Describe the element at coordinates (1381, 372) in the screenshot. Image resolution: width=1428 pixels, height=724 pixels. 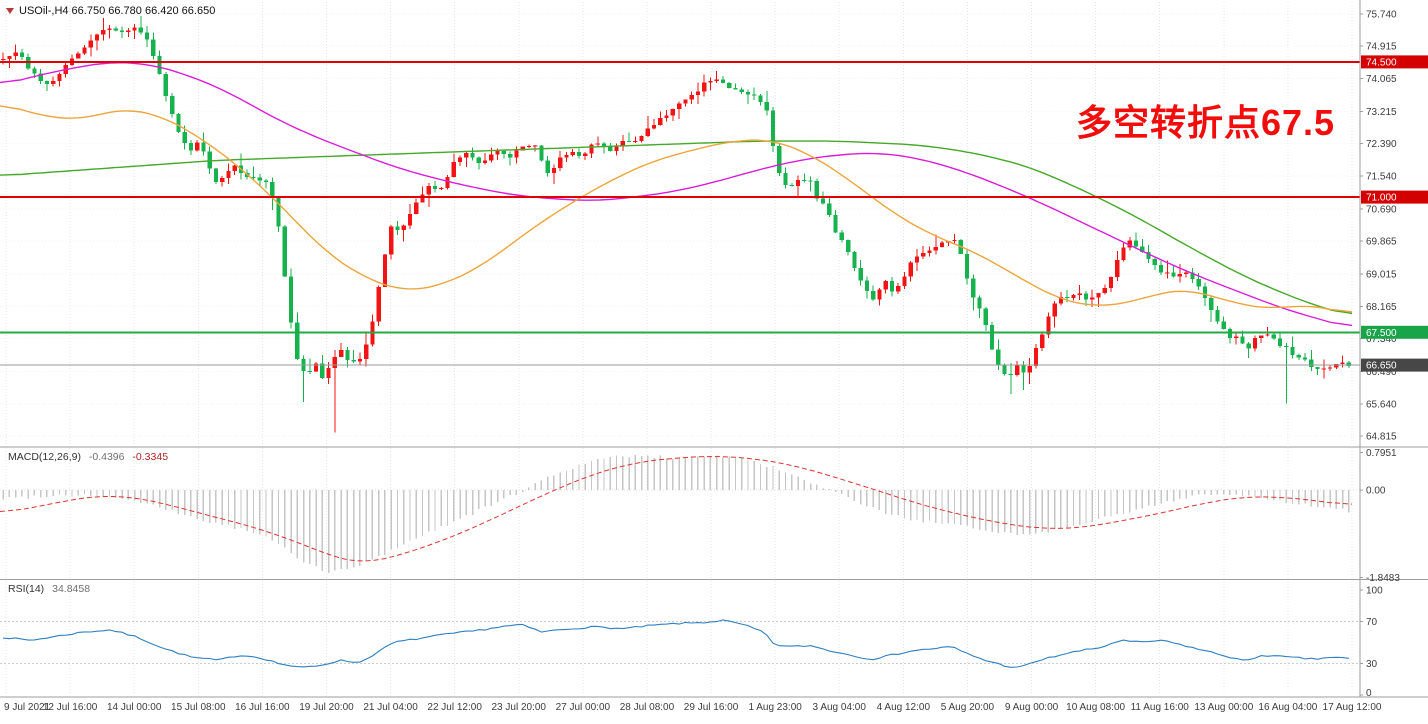
I see `price-tick-label: 66.490` at that location.